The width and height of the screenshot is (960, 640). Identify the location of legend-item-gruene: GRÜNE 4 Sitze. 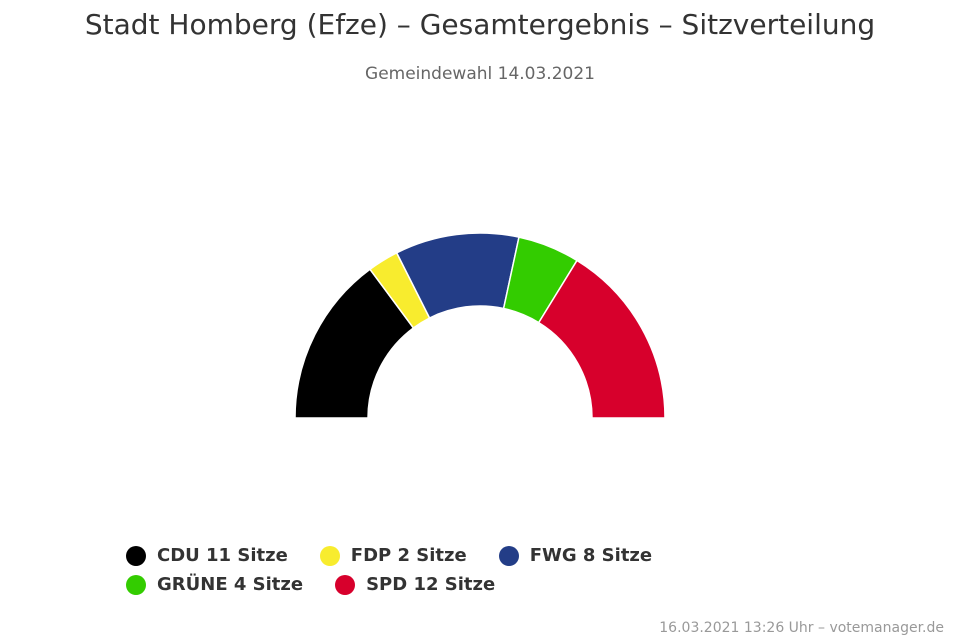
(214, 584).